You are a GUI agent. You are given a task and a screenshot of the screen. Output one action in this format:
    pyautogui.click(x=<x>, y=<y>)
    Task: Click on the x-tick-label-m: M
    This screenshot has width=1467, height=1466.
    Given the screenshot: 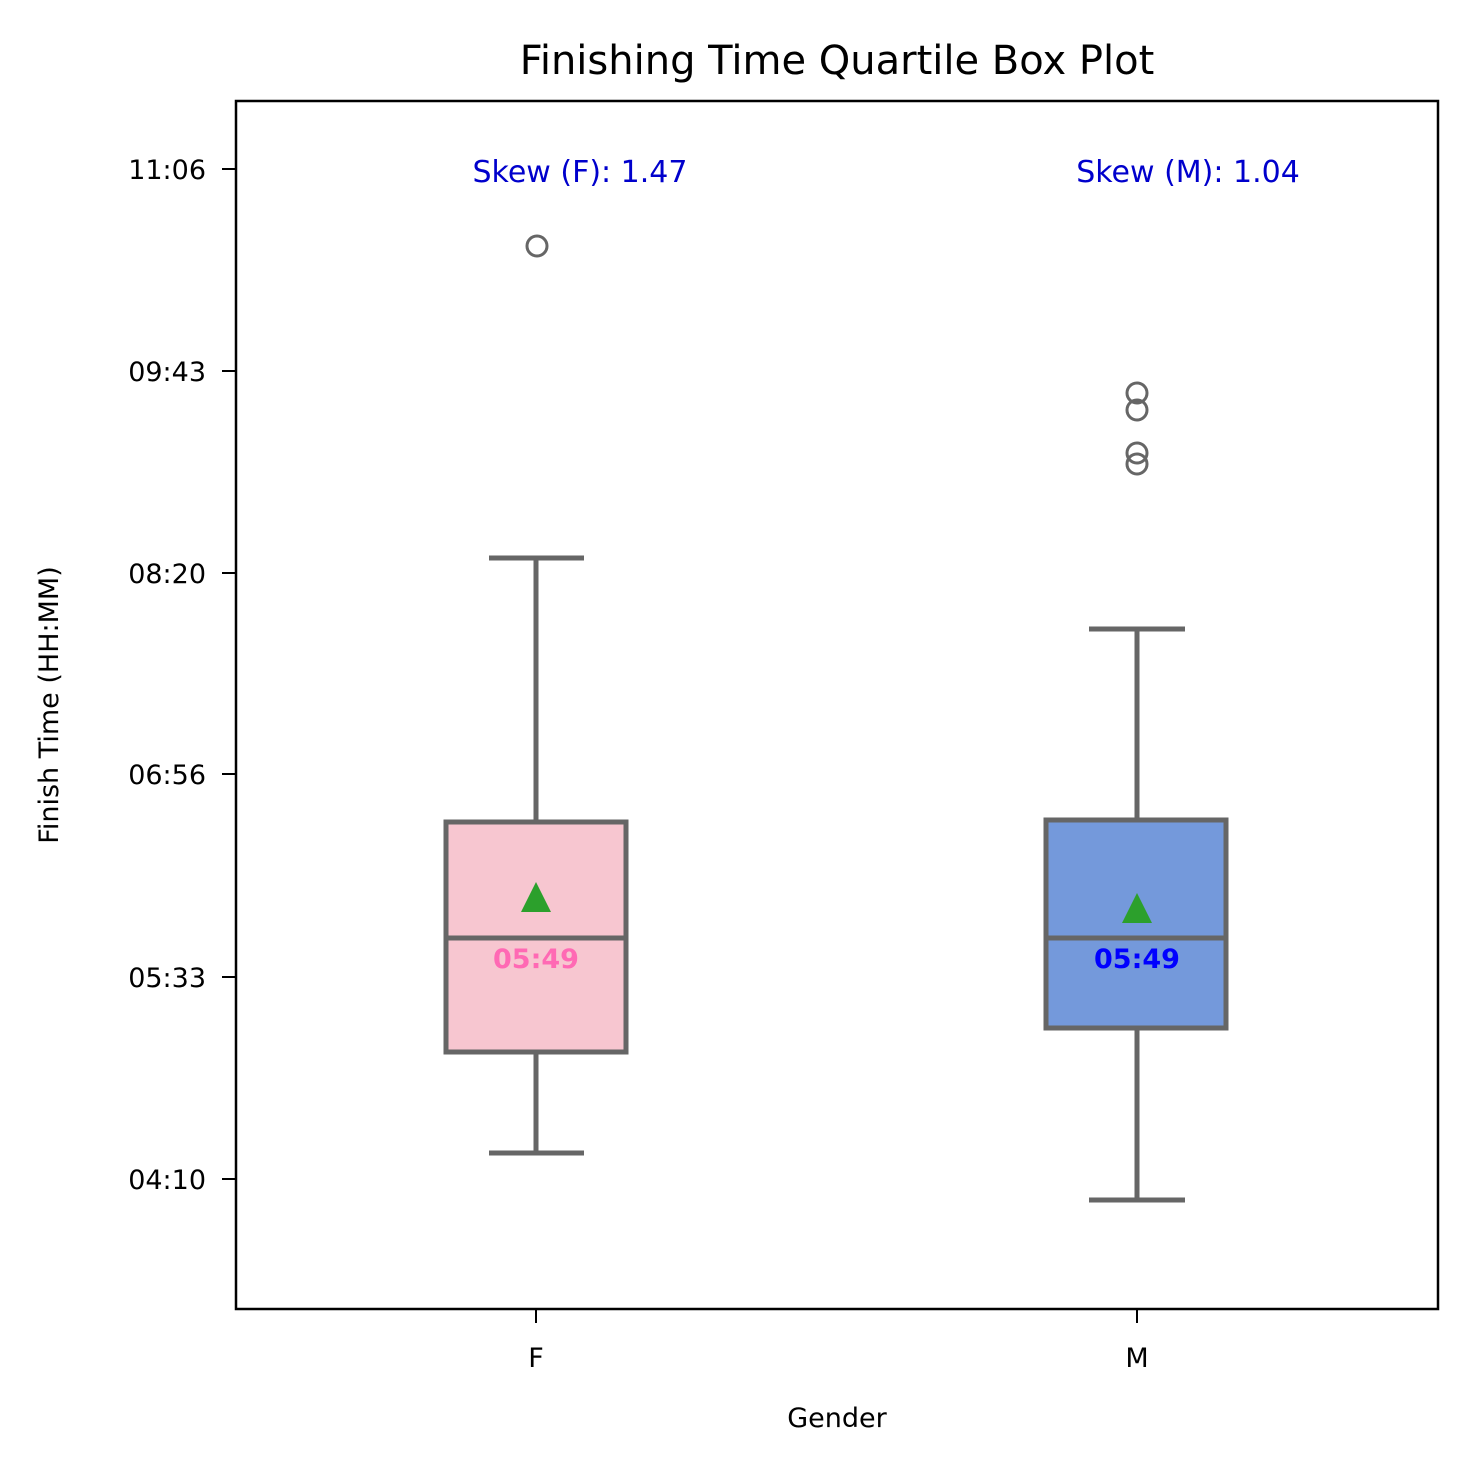 What is the action you would take?
    pyautogui.click(x=1136, y=1358)
    